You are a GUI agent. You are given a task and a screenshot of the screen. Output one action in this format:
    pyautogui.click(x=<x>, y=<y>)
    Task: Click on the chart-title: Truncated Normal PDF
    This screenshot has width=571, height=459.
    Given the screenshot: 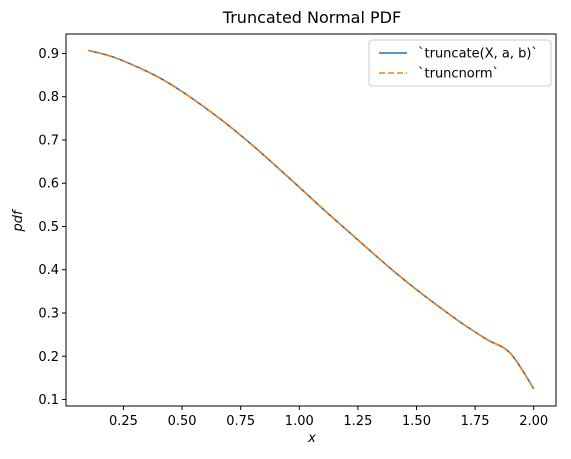 What is the action you would take?
    pyautogui.click(x=311, y=17)
    